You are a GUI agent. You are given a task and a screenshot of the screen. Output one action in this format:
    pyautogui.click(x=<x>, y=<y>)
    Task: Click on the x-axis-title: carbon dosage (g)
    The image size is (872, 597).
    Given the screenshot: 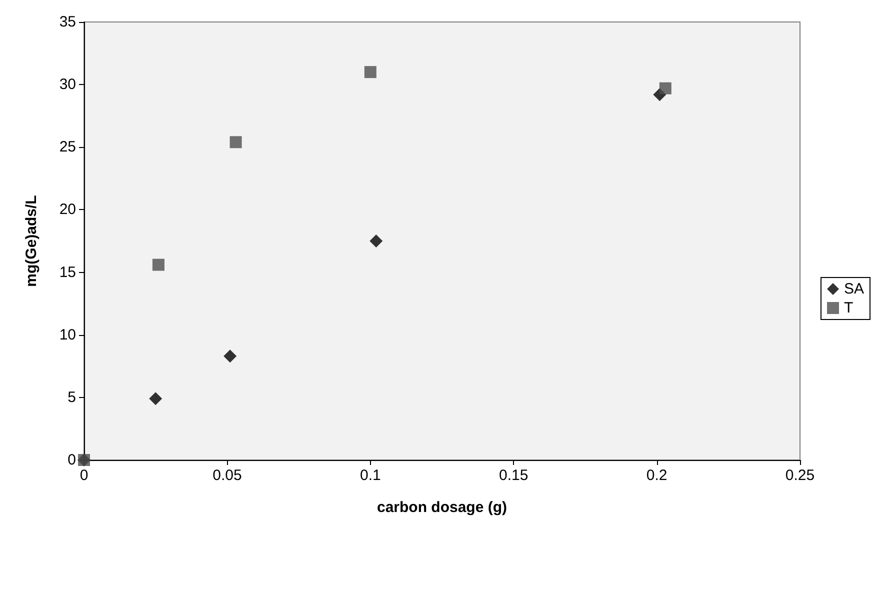 What is the action you would take?
    pyautogui.click(x=442, y=507)
    